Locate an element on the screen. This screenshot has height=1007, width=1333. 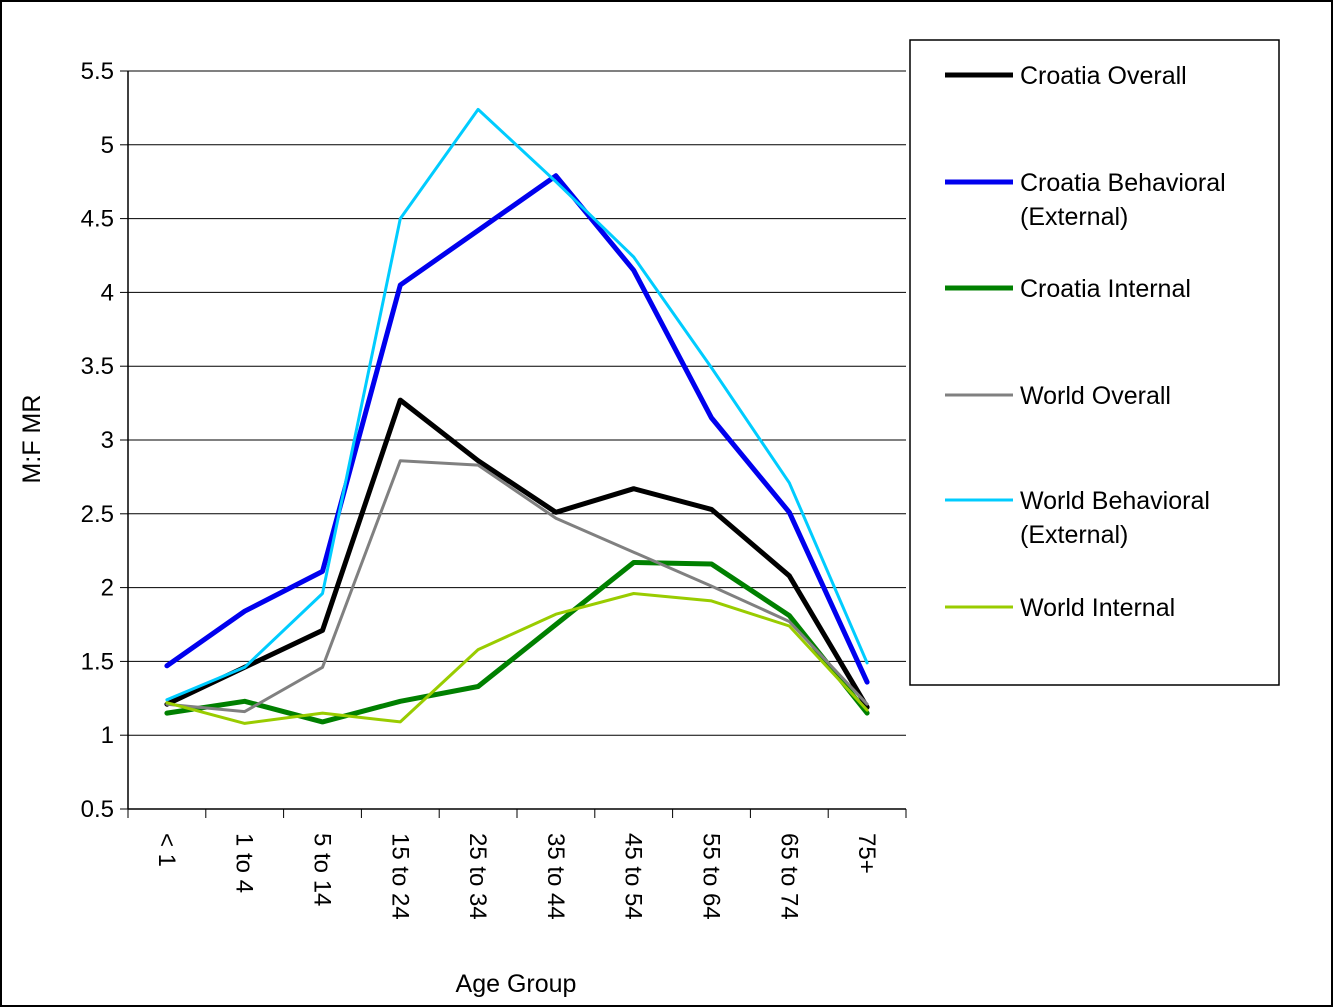
legend-label: Croatia Behavioral (External) is located at coordinates (1123, 200).